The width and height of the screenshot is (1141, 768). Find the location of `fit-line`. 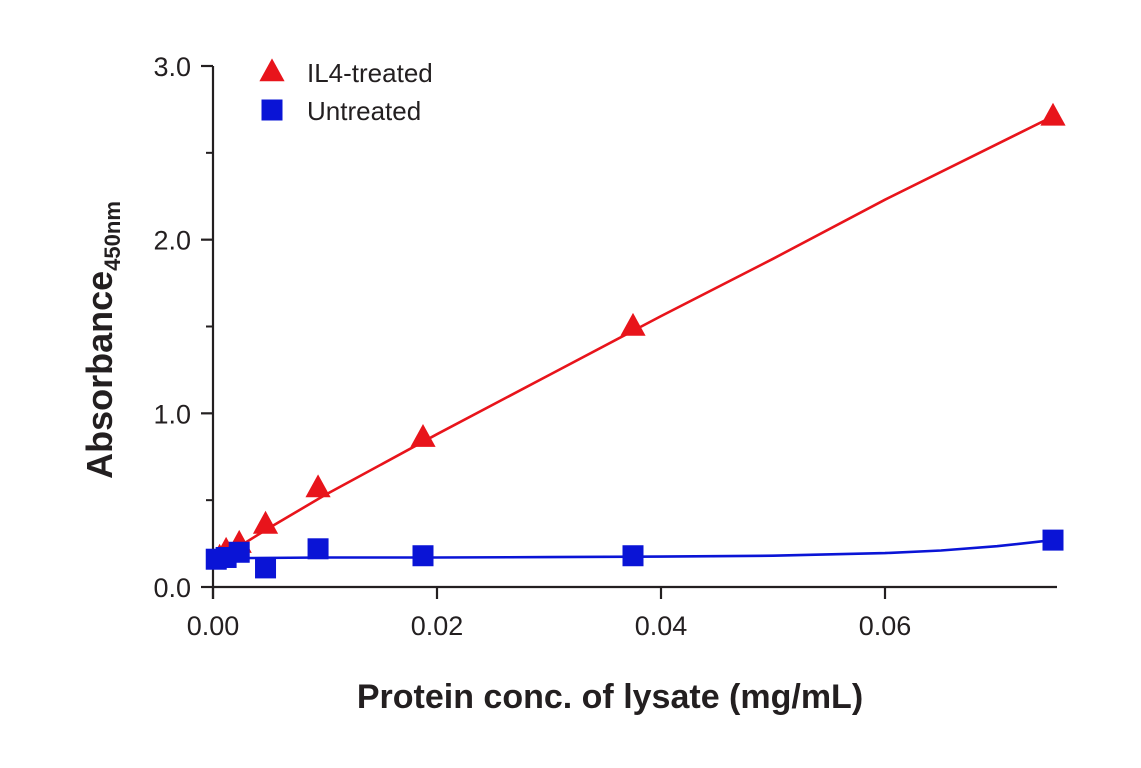

fit-line is located at coordinates (633, 549).